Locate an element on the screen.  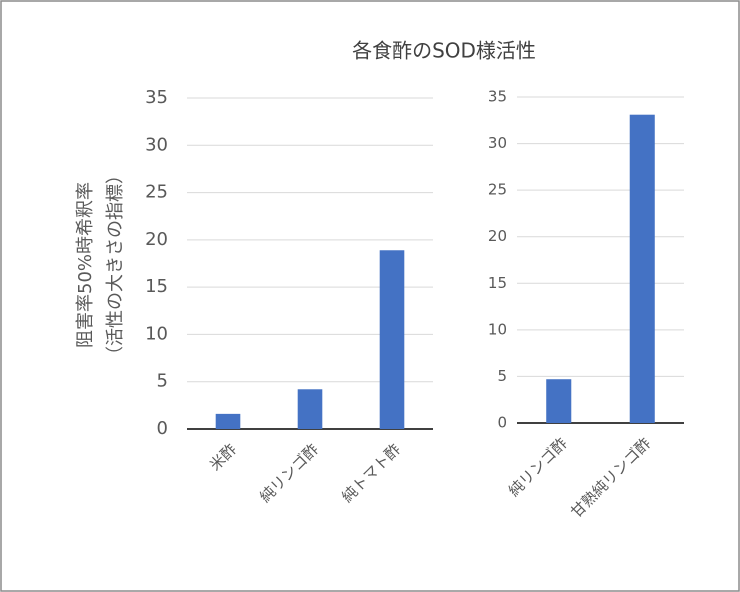
y-axis-label: （活性の大きさの指標） is located at coordinates (115, 265).